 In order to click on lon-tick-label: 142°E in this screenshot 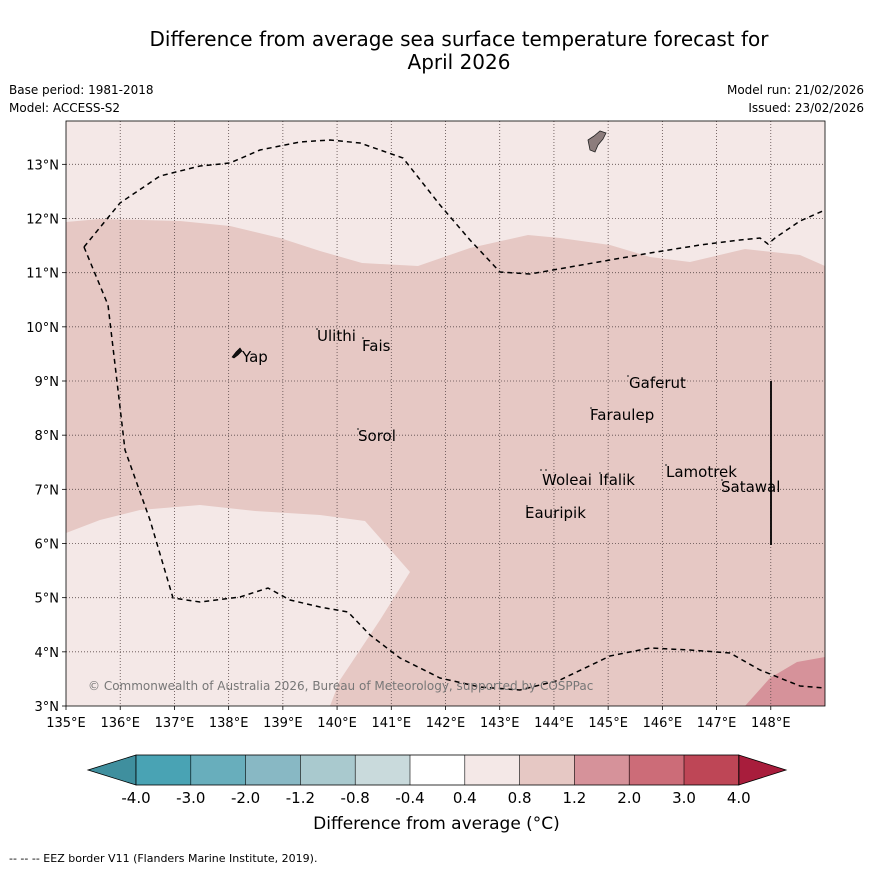, I will do `click(446, 723)`.